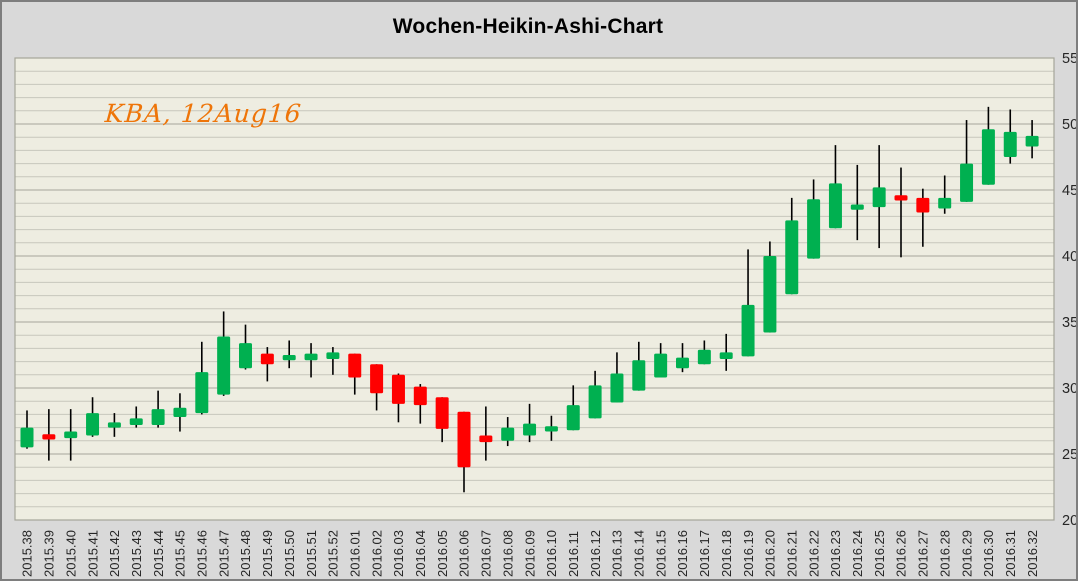 Image resolution: width=1078 pixels, height=581 pixels. Describe the element at coordinates (1010, 553) in the screenshot. I see `x-axis-label: 2016.31` at that location.